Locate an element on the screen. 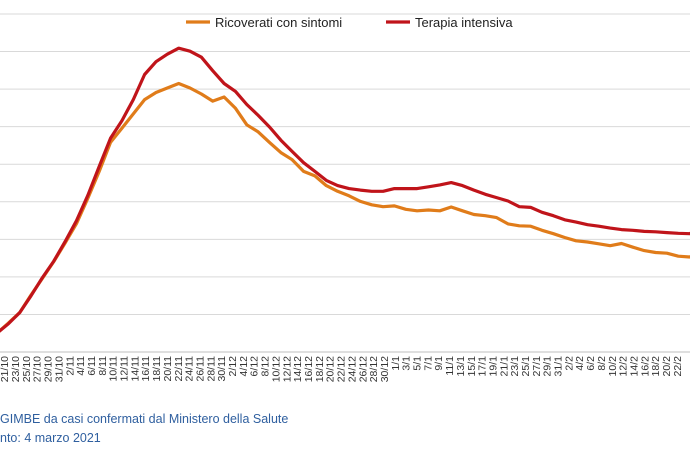  x-tick-label: 6/11 is located at coordinates (92, 366).